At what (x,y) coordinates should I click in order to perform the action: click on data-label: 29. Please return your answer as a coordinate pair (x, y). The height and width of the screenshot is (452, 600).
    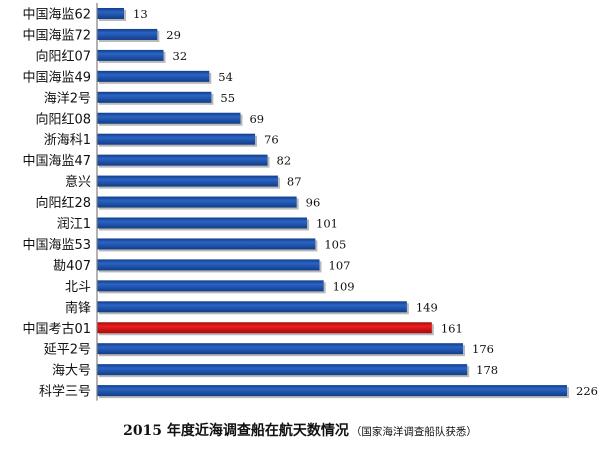
    Looking at the image, I should click on (173, 35).